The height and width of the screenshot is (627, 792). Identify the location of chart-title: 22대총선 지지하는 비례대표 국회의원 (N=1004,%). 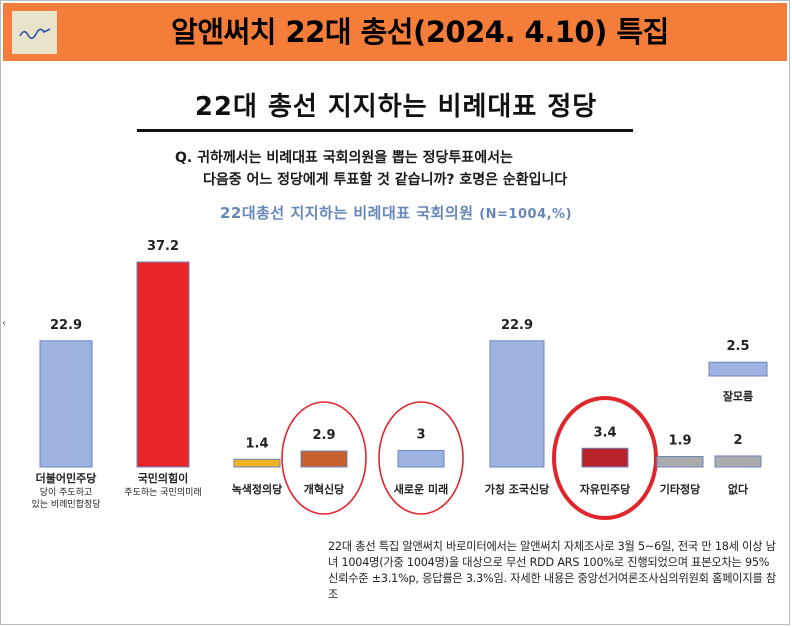
(396, 212).